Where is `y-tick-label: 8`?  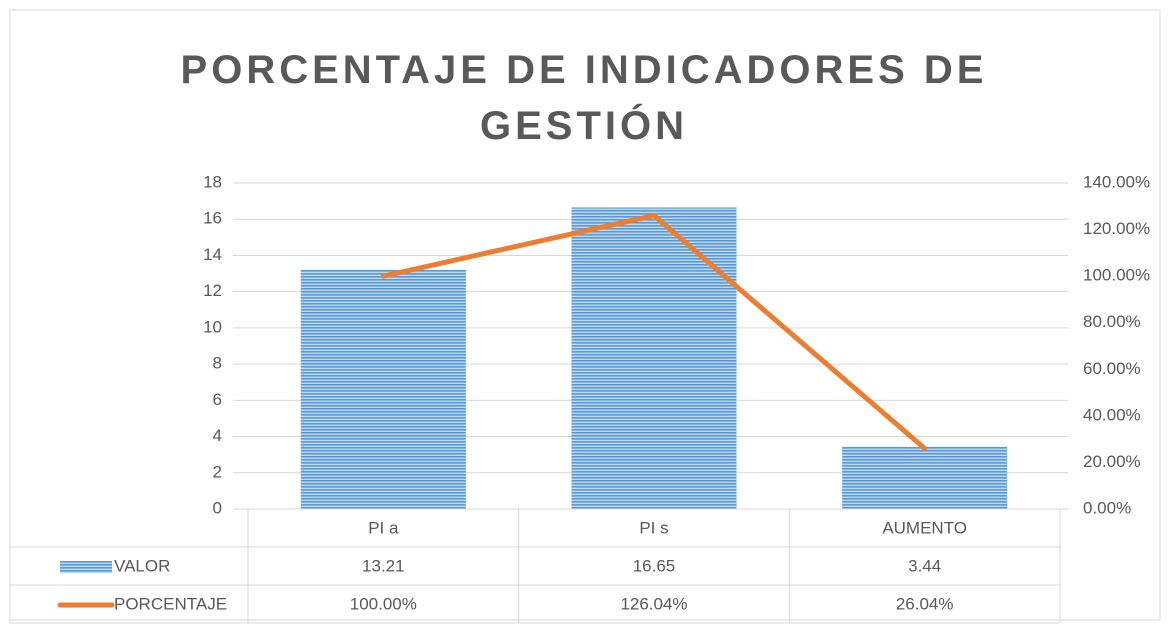
y-tick-label: 8 is located at coordinates (217, 363).